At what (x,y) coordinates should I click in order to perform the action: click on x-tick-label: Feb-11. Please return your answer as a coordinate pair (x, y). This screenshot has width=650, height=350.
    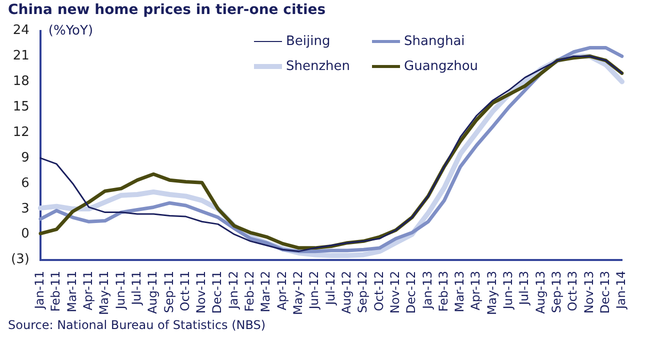
    Looking at the image, I should click on (55, 291).